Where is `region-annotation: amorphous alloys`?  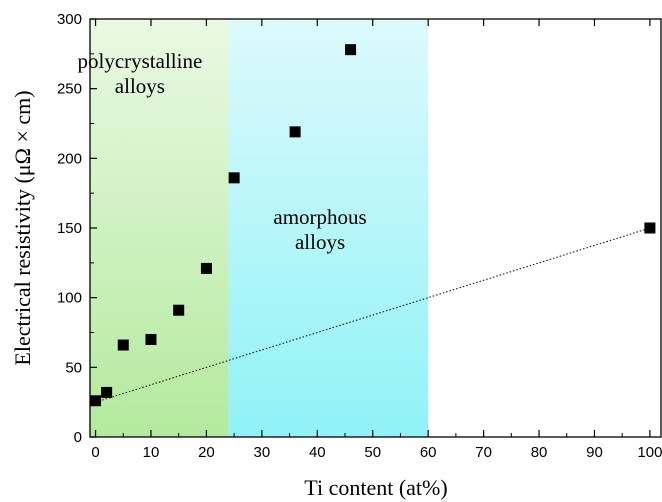
region-annotation: amorphous alloys is located at coordinates (319, 229).